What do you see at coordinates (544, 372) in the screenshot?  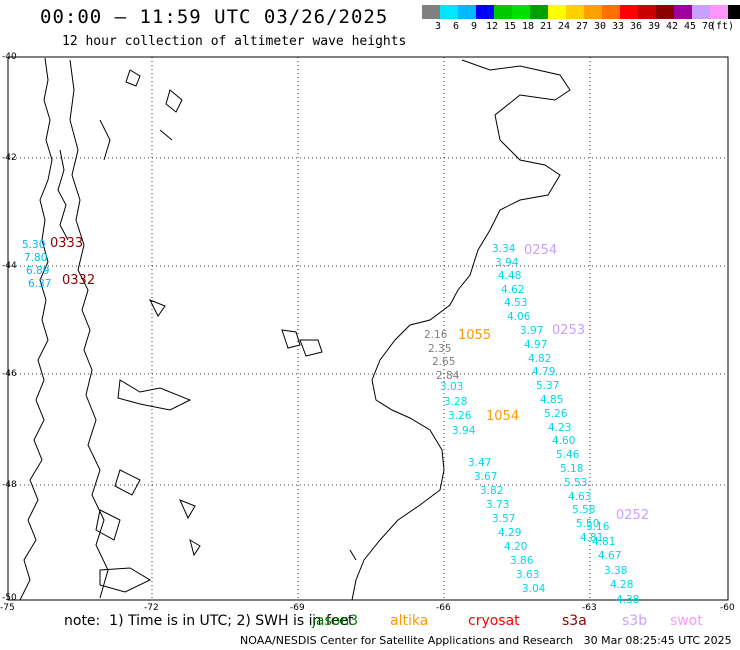 I see `wave-height-value: 4.79` at bounding box center [544, 372].